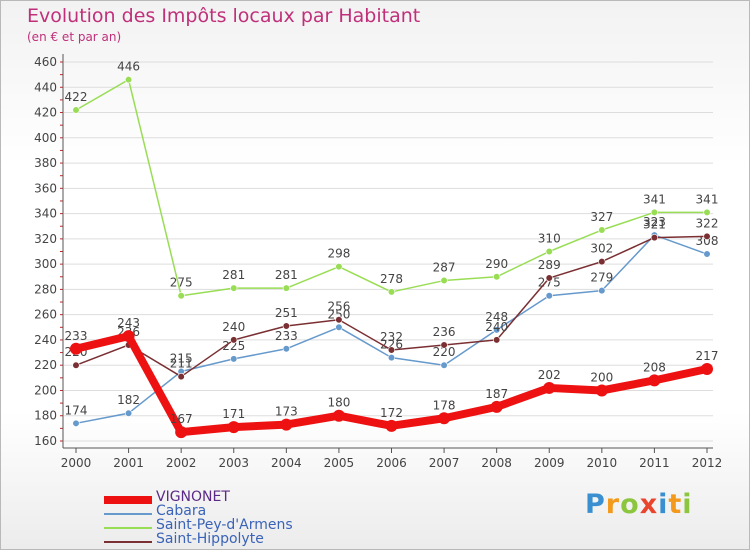 The width and height of the screenshot is (750, 550). I want to click on data-label: 279, so click(601, 278).